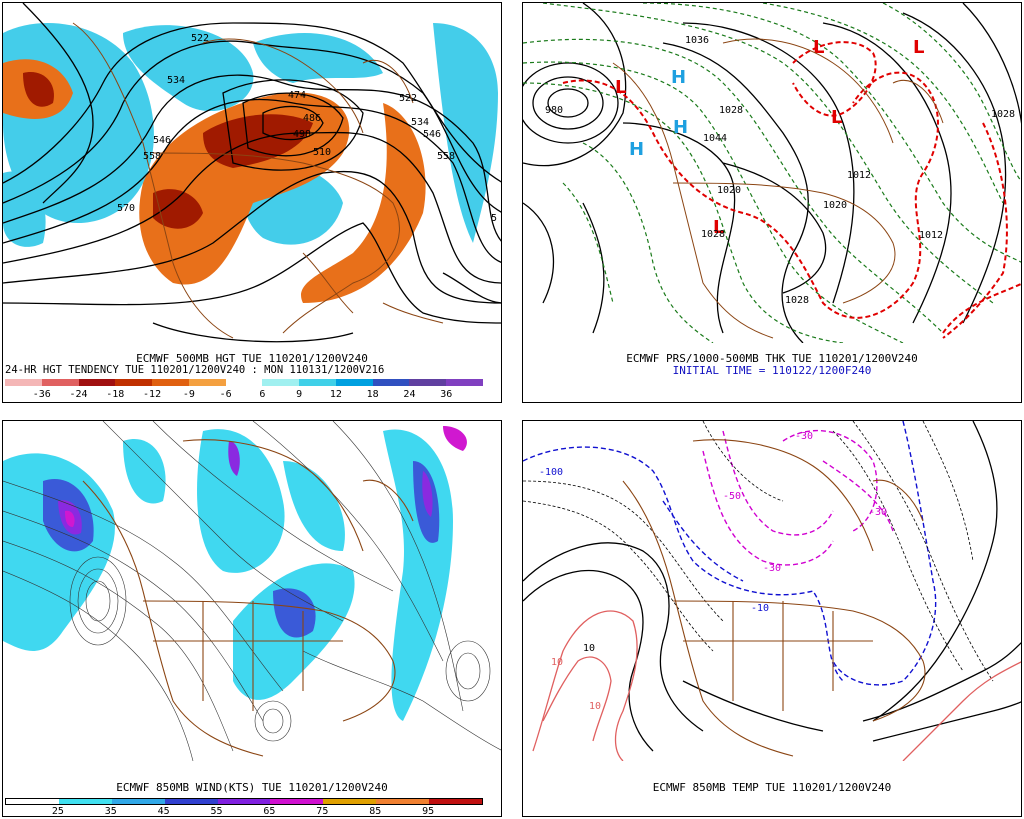 This screenshot has width=1024, height=819. What do you see at coordinates (409, 394) in the screenshot?
I see `colorbar-label: 24` at bounding box center [409, 394].